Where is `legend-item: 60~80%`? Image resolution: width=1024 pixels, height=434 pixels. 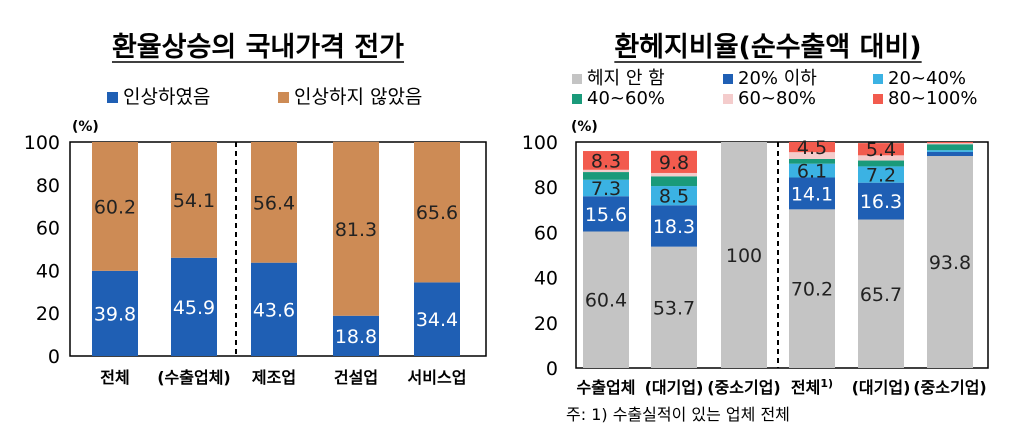 legend-item: 60~80% is located at coordinates (769, 98).